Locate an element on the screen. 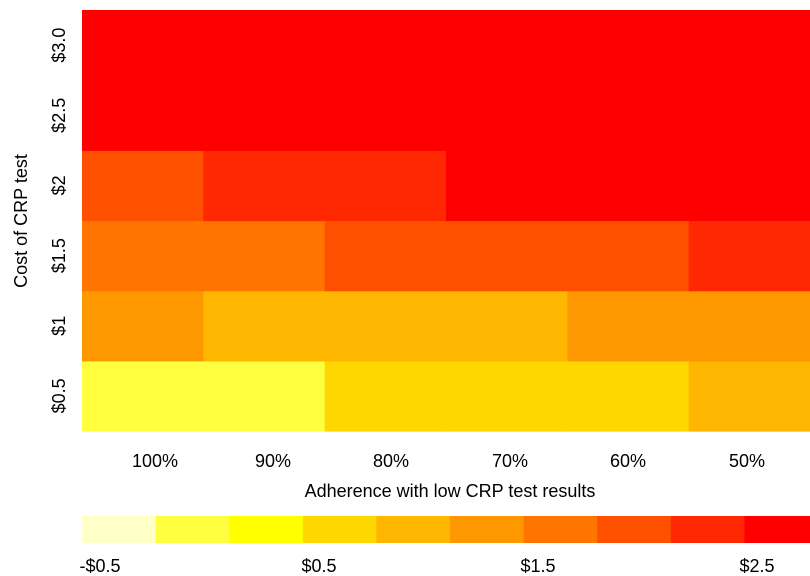 This screenshot has width=810, height=576. y-tick-label: $1 is located at coordinates (59, 326).